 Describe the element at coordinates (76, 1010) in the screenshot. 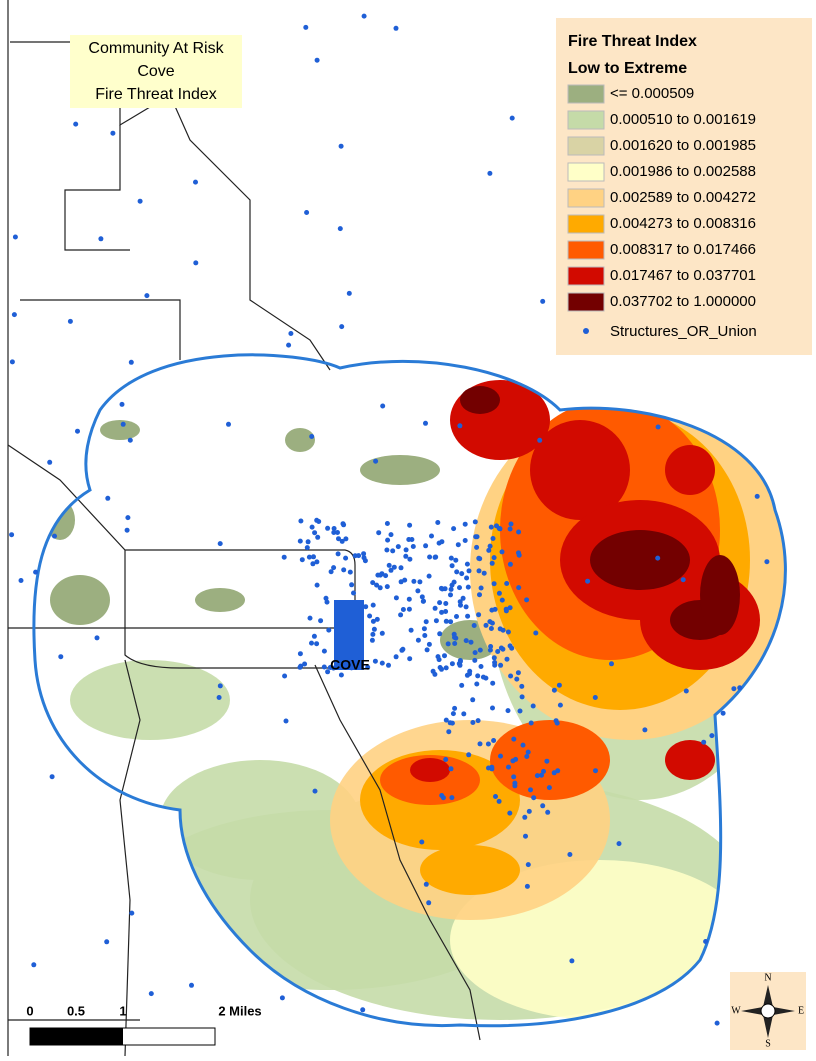

I see `scale-label: 0.5` at that location.